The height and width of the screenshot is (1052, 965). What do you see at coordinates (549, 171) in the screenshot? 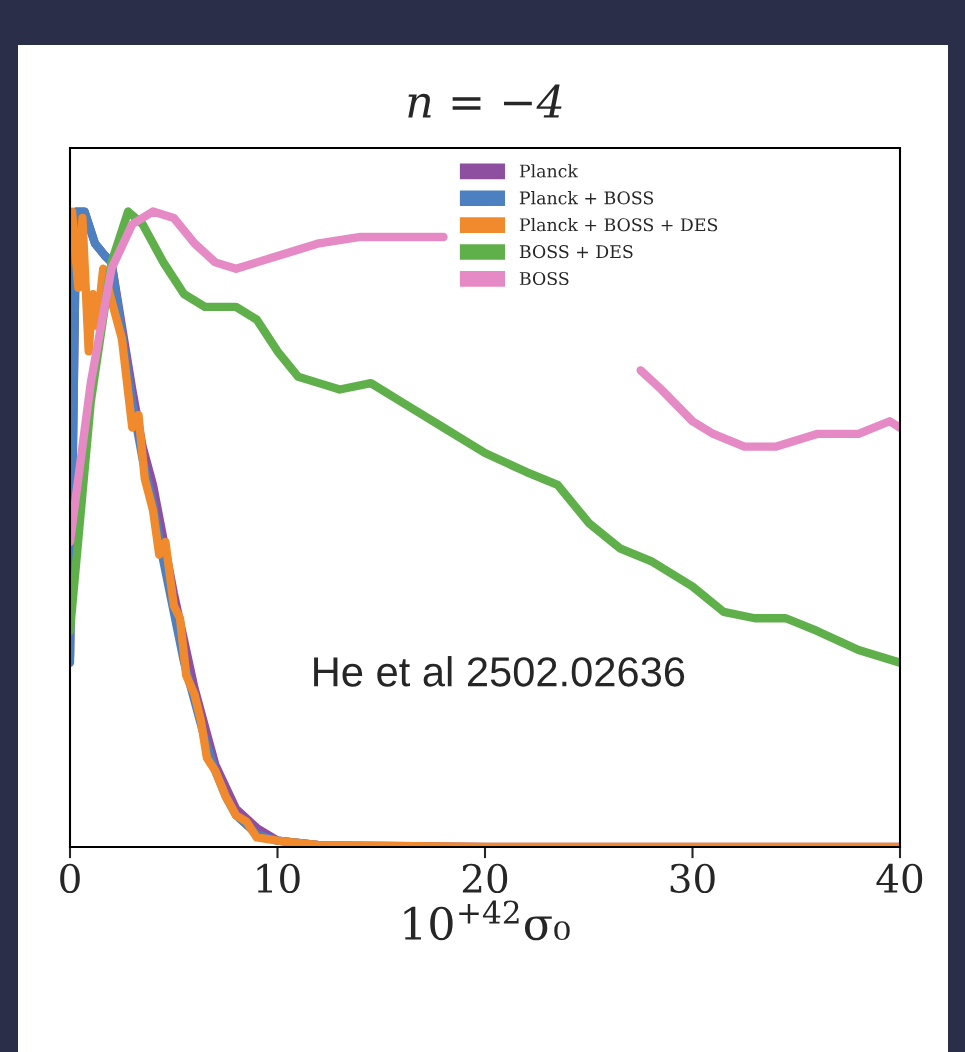
I see `legend-label: Planck` at bounding box center [549, 171].